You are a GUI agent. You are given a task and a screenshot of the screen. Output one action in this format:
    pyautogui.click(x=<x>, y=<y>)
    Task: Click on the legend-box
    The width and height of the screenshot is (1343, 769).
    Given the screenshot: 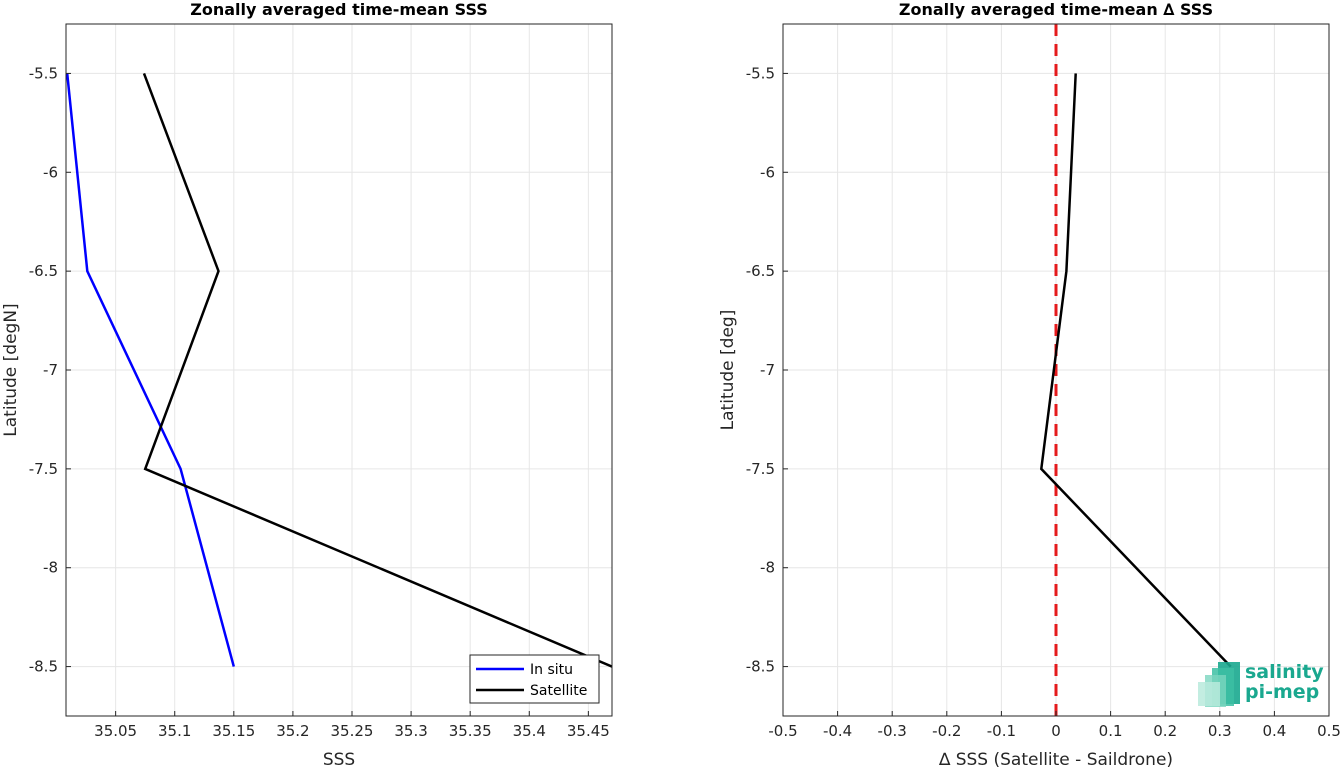 What is the action you would take?
    pyautogui.click(x=534, y=679)
    